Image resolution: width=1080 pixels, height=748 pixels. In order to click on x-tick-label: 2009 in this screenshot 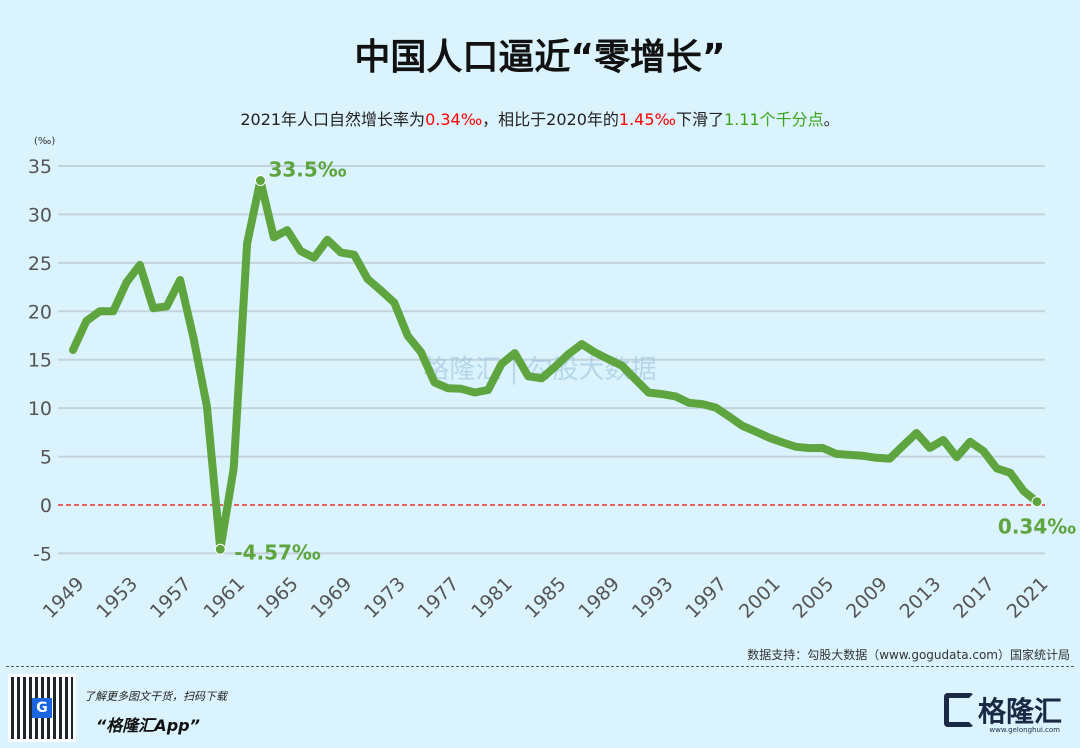, I will do `click(867, 598)`.